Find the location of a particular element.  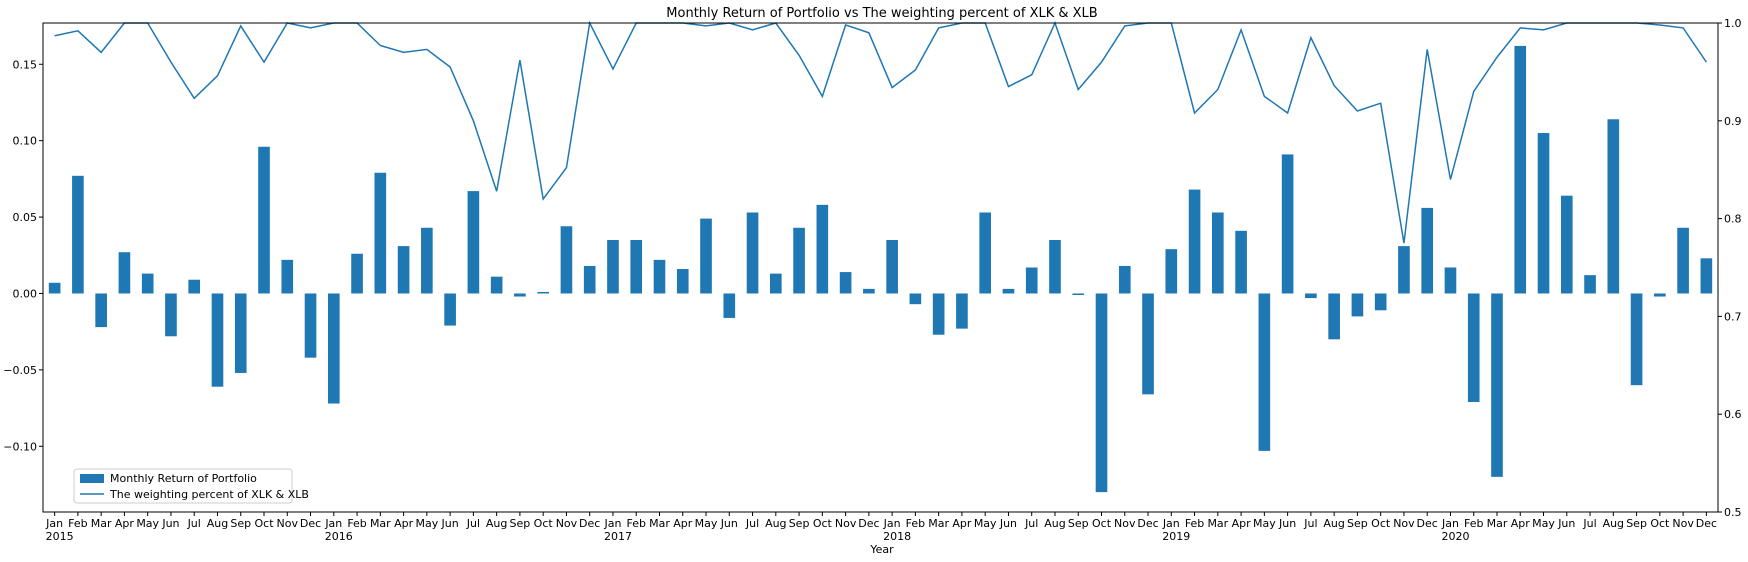

left-tick-label-4: 0.10 is located at coordinates (25, 141).